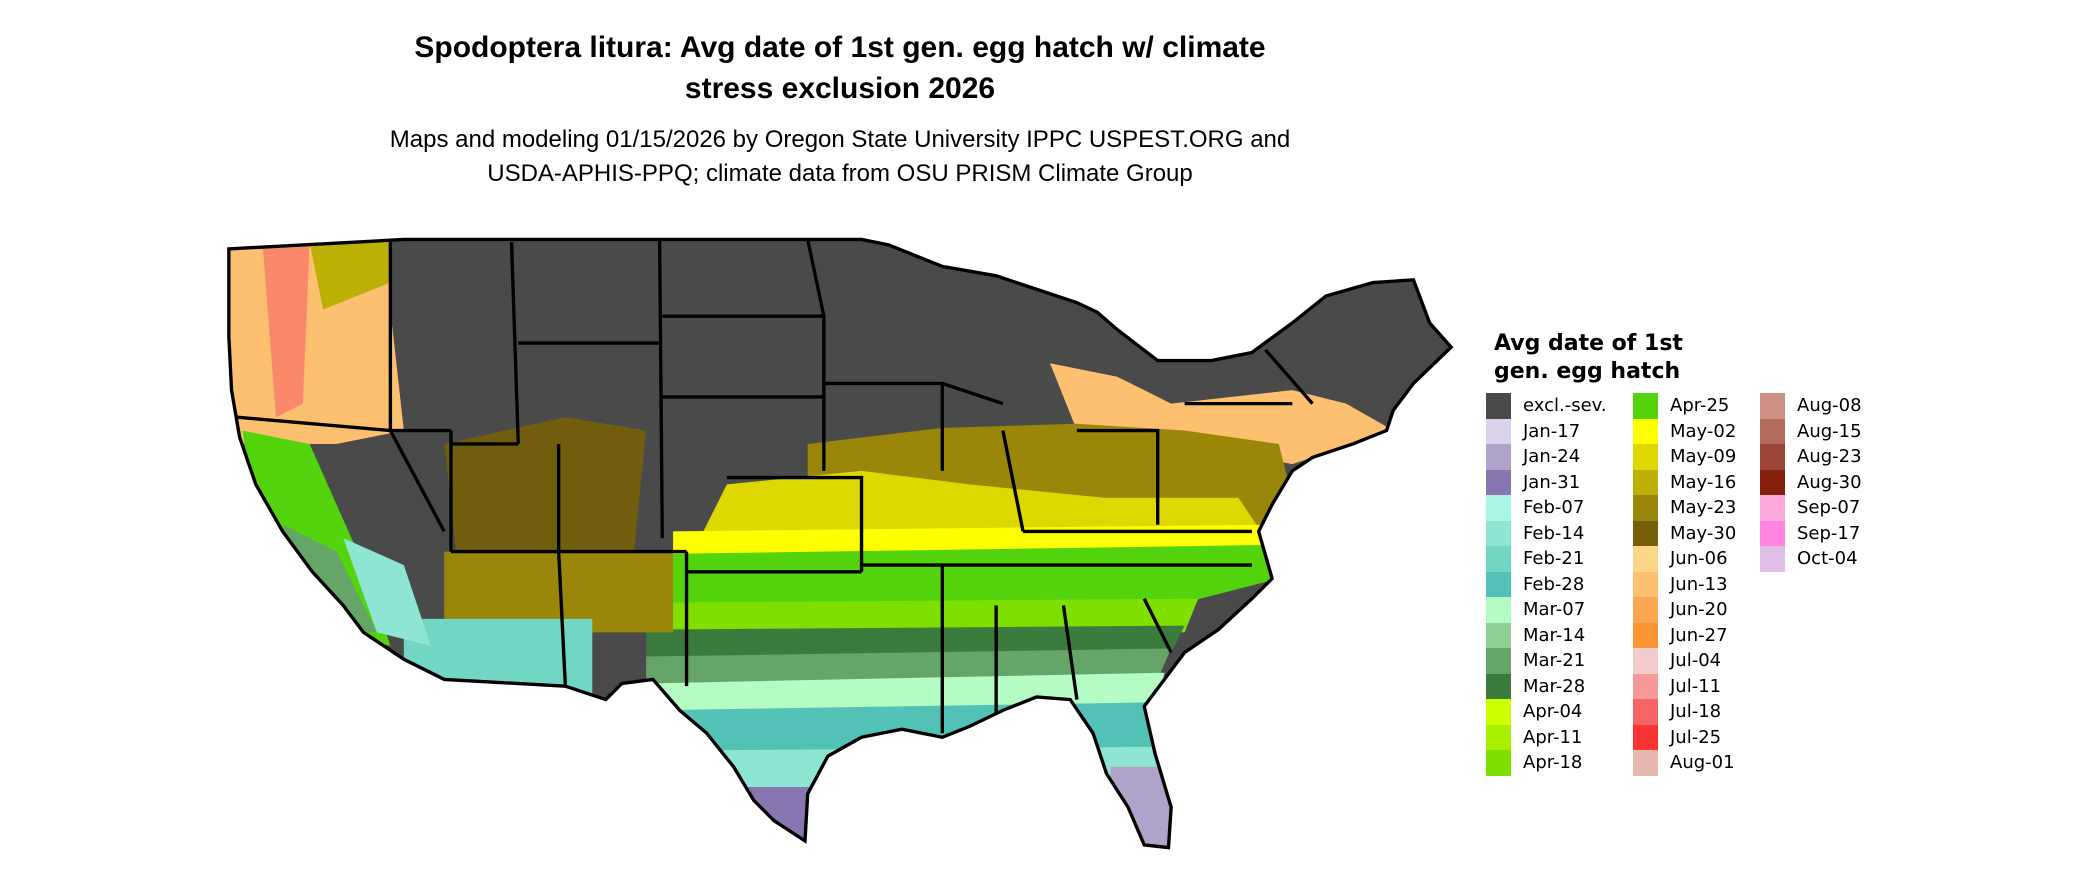 This screenshot has height=892, width=2100. I want to click on legend-item: Jan-17, so click(1546, 431).